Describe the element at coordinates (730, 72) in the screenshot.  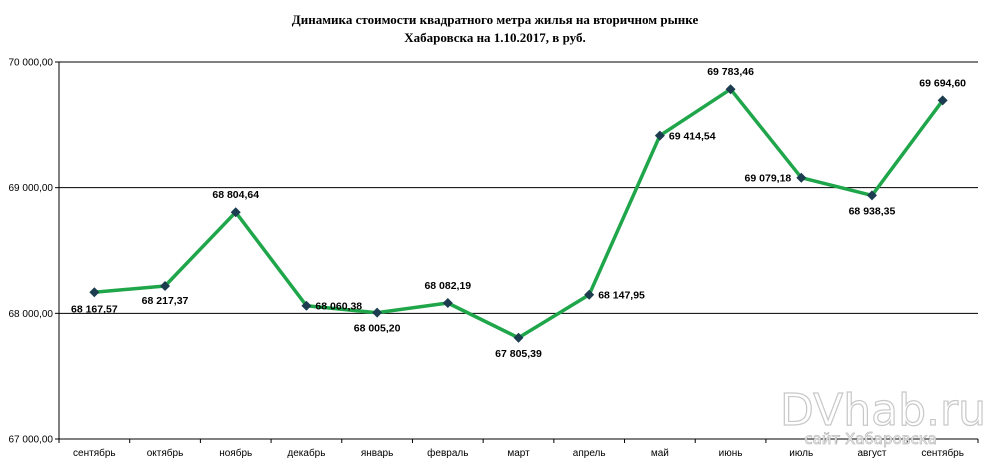
I see `data-label: 69 783,46` at that location.